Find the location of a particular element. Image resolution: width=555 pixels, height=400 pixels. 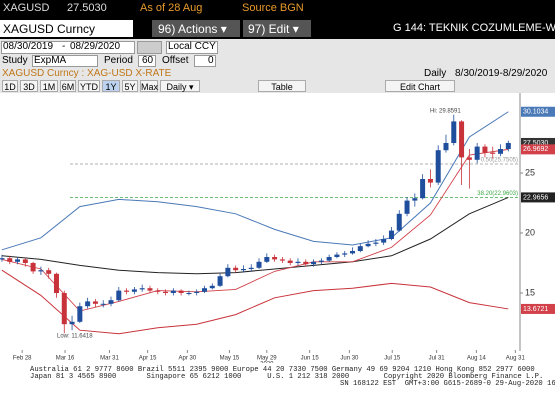

range-button: Max is located at coordinates (149, 86).